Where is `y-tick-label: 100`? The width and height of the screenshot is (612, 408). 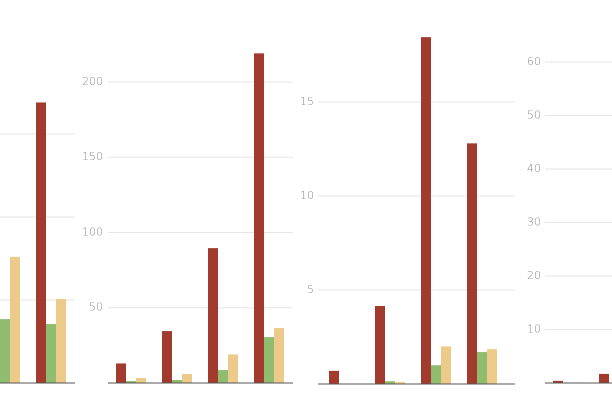 y-tick-label: 100 is located at coordinates (92, 231).